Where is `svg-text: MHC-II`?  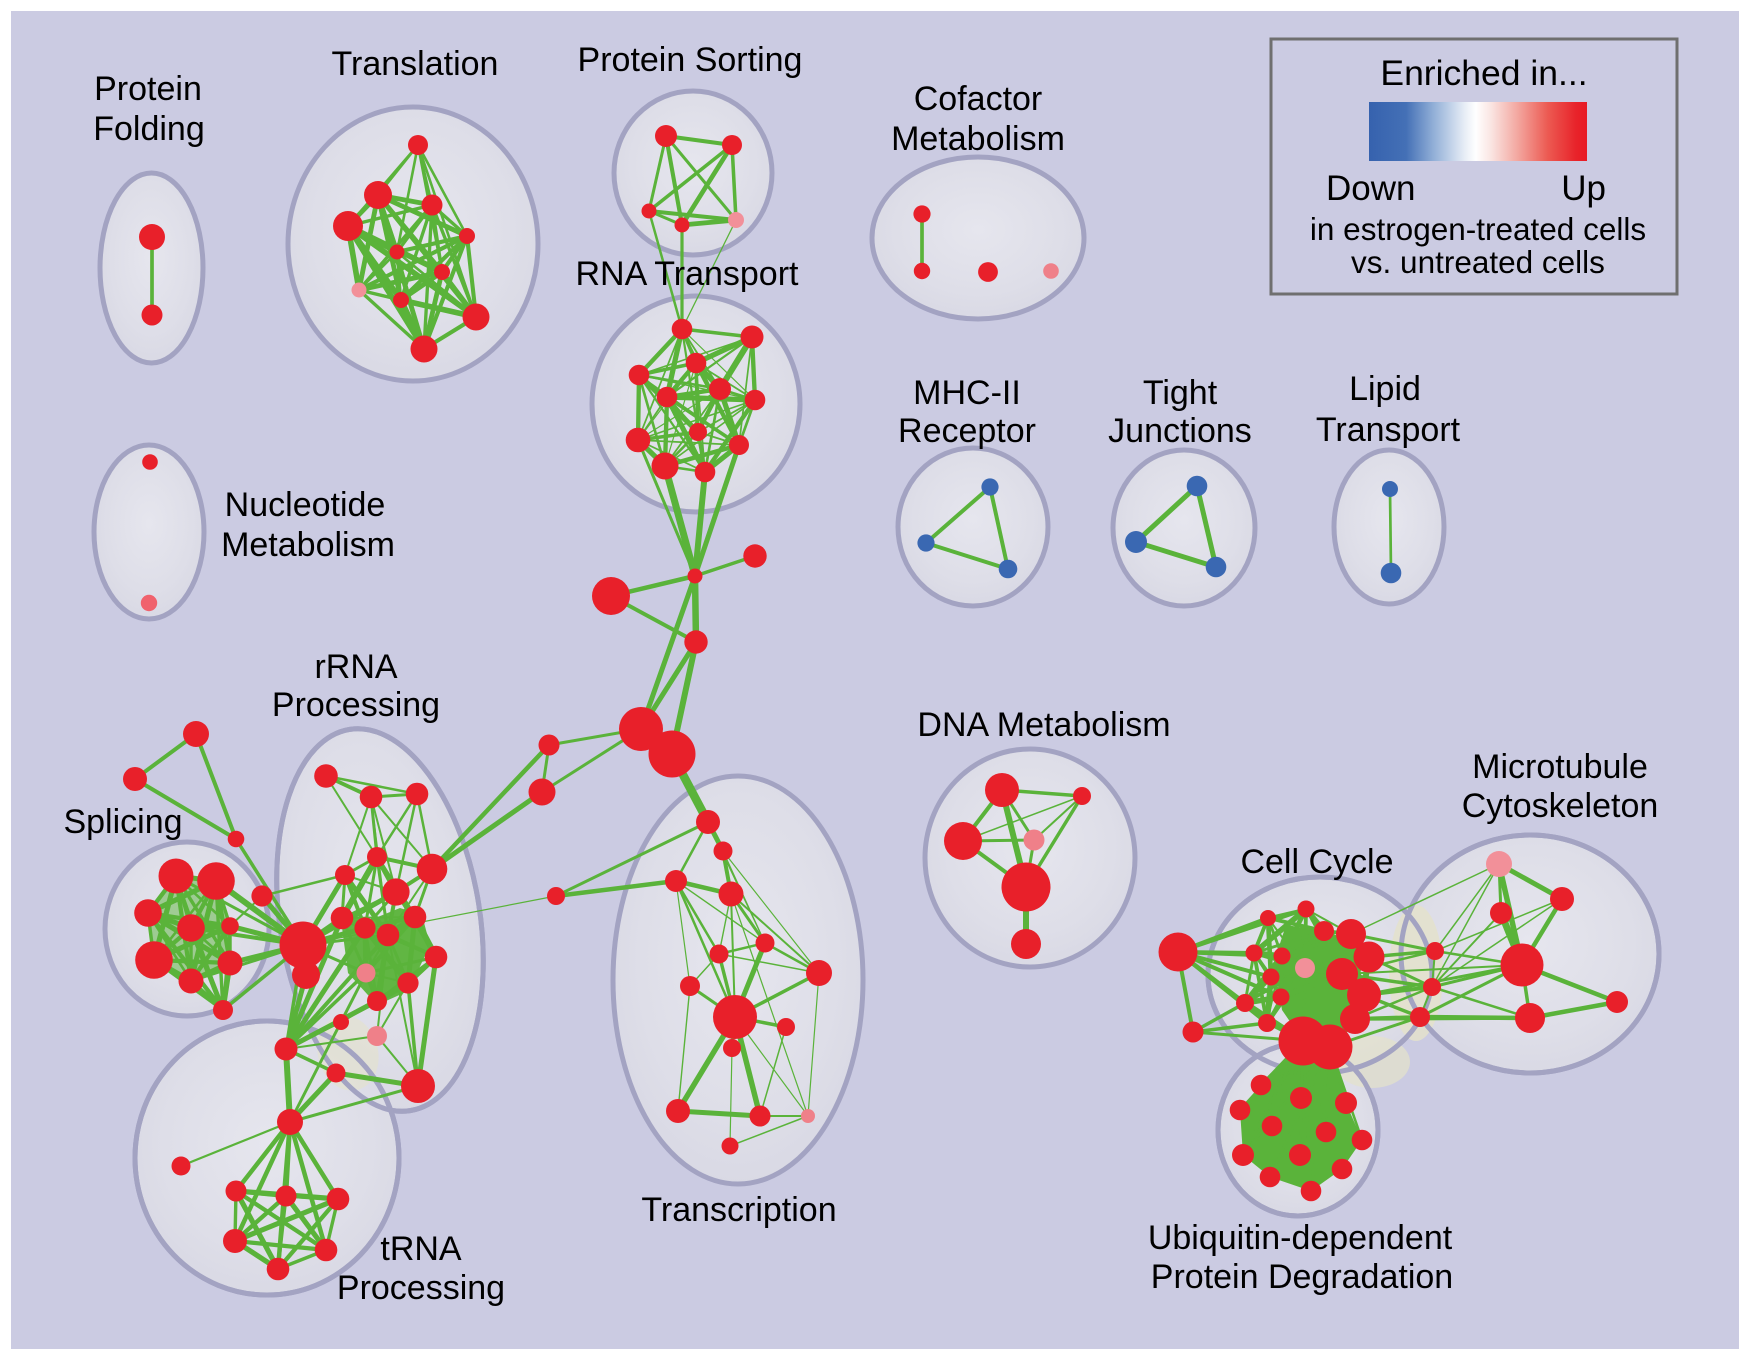 svg-text: MHC-II is located at coordinates (967, 393).